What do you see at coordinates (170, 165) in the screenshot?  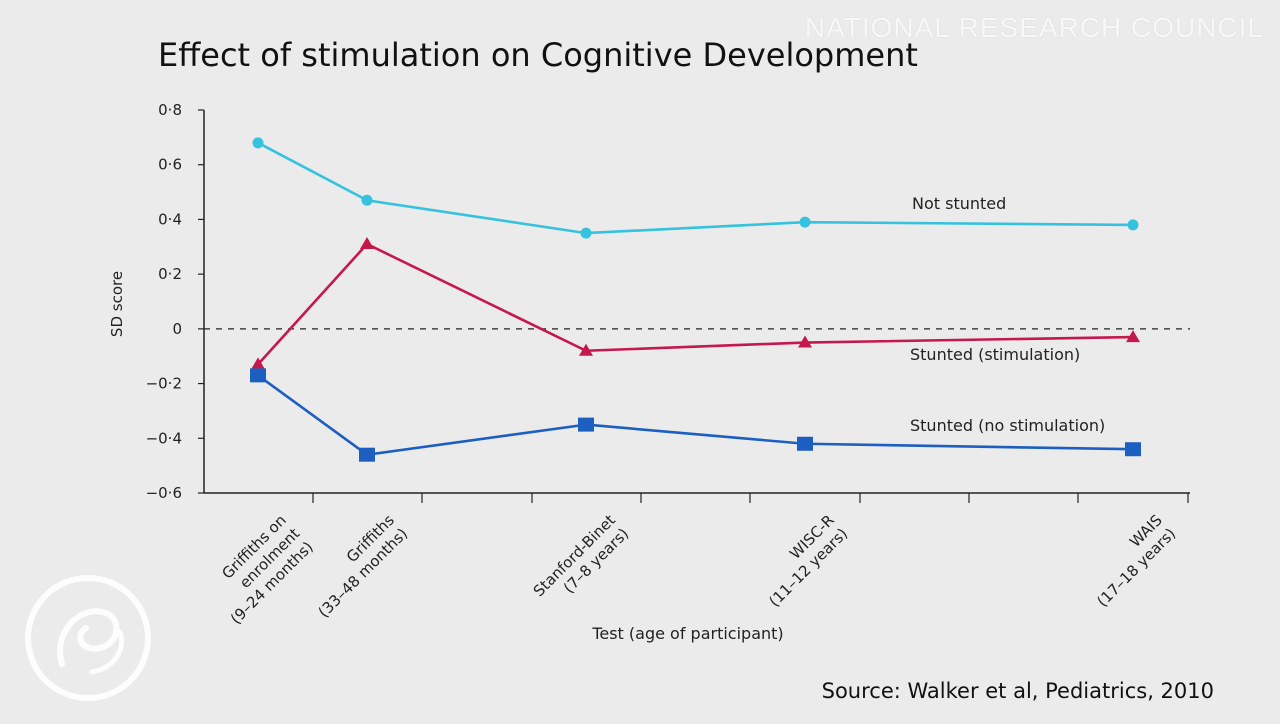 I see `y-tick-label: 0·6` at bounding box center [170, 165].